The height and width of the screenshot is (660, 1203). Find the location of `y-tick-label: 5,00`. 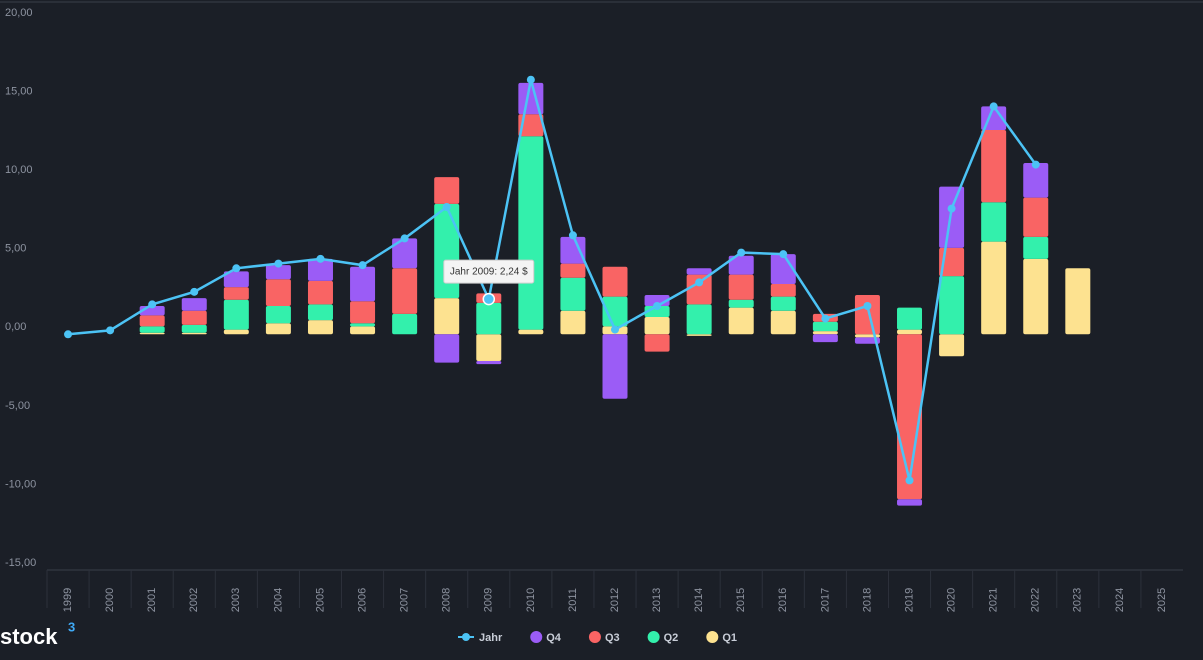

y-tick-label: 5,00 is located at coordinates (15, 249).